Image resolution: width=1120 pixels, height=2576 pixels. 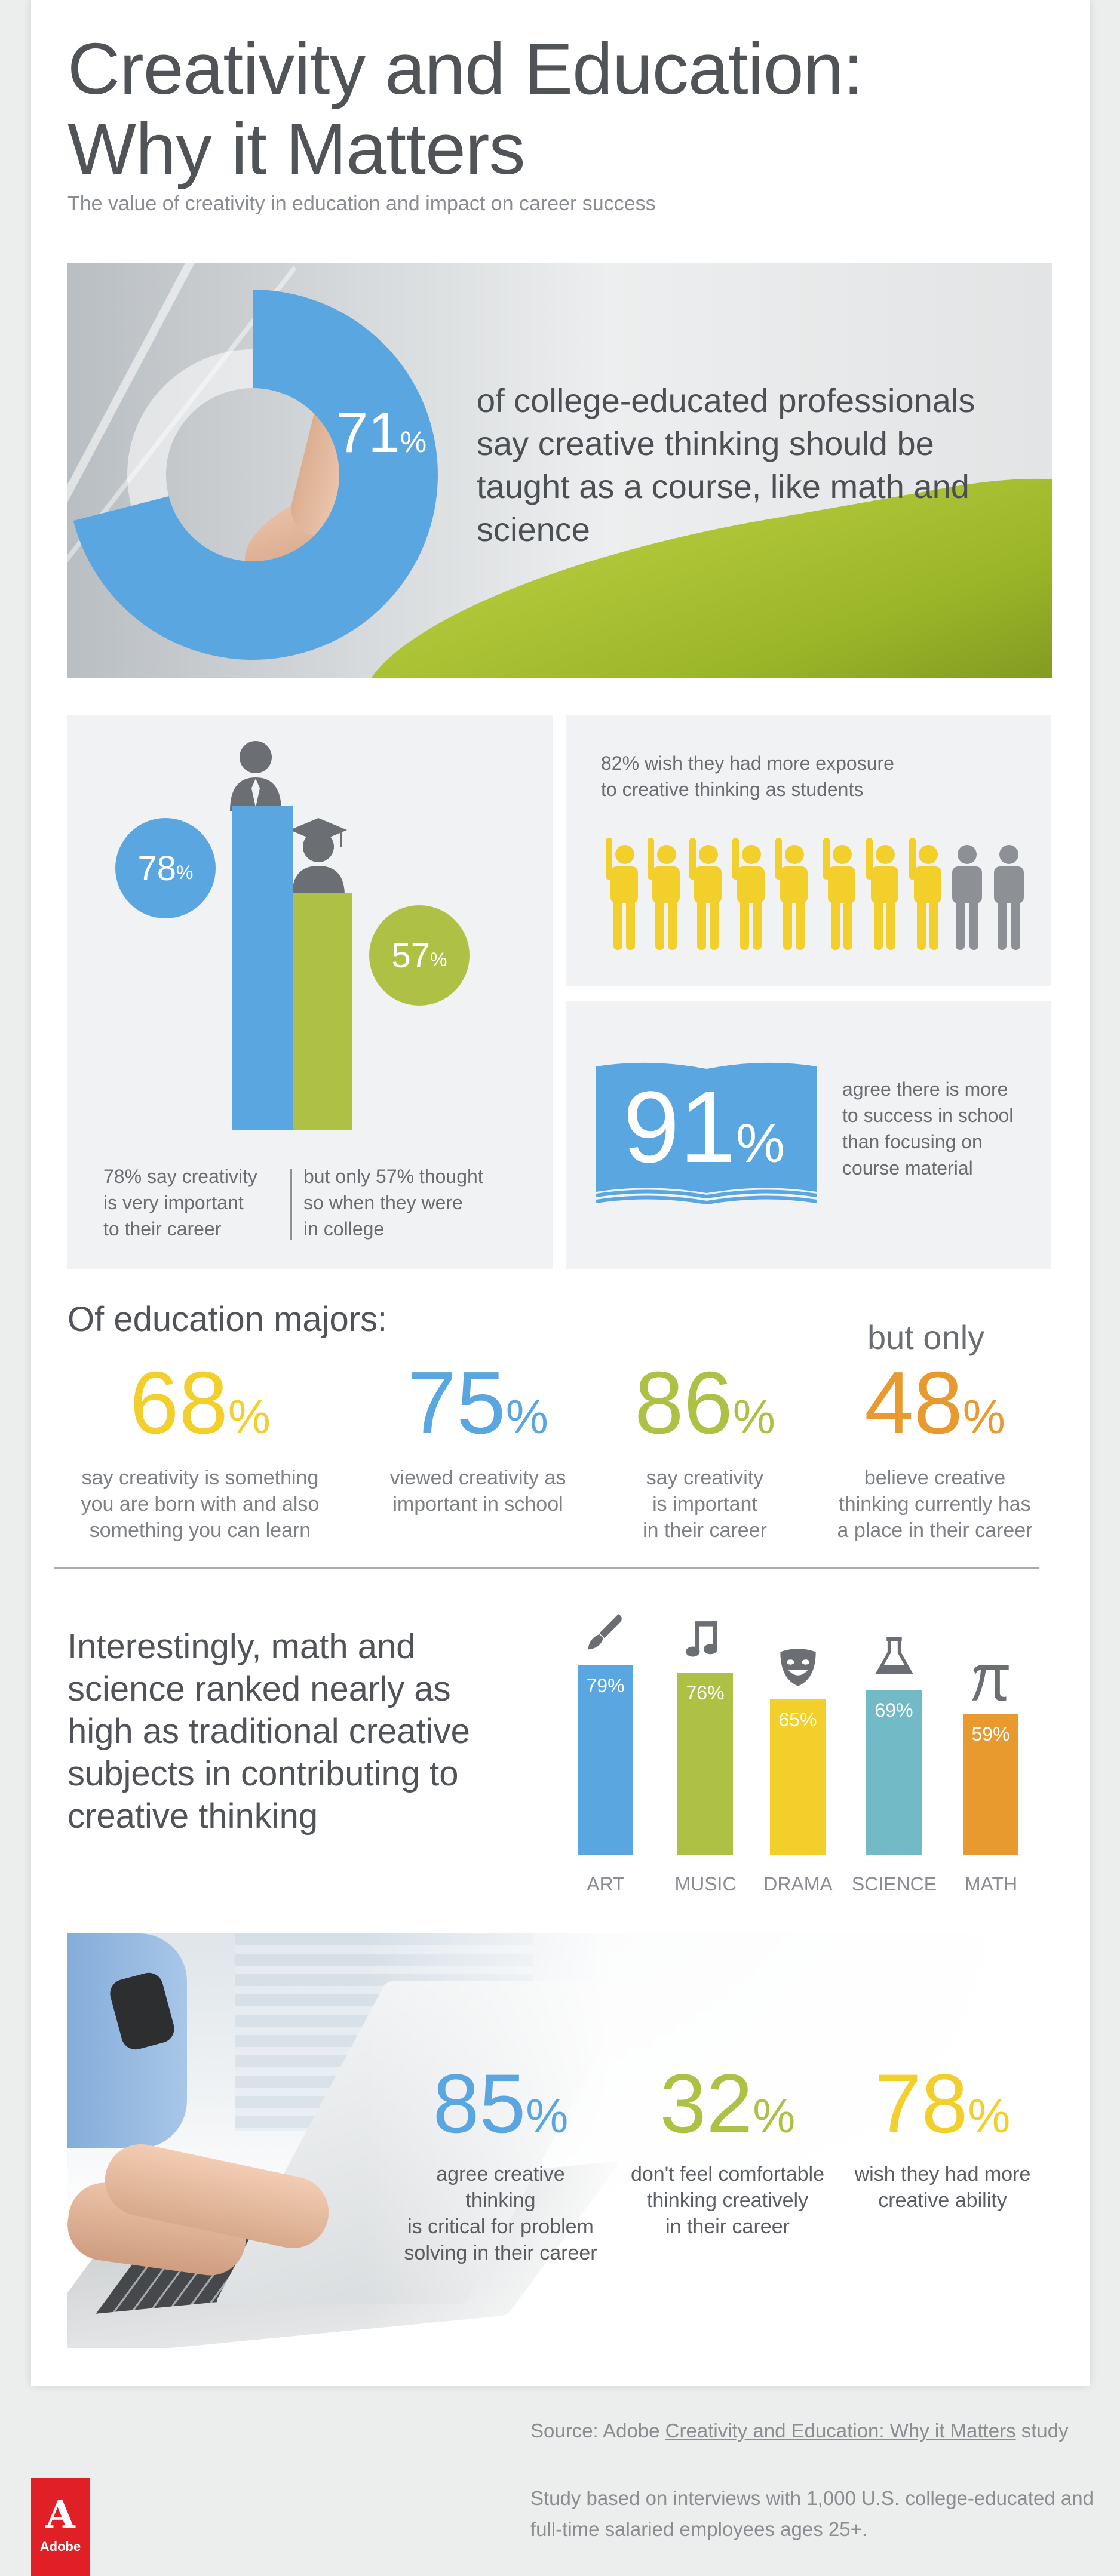 I want to click on professional-person-icon, so click(x=256, y=776).